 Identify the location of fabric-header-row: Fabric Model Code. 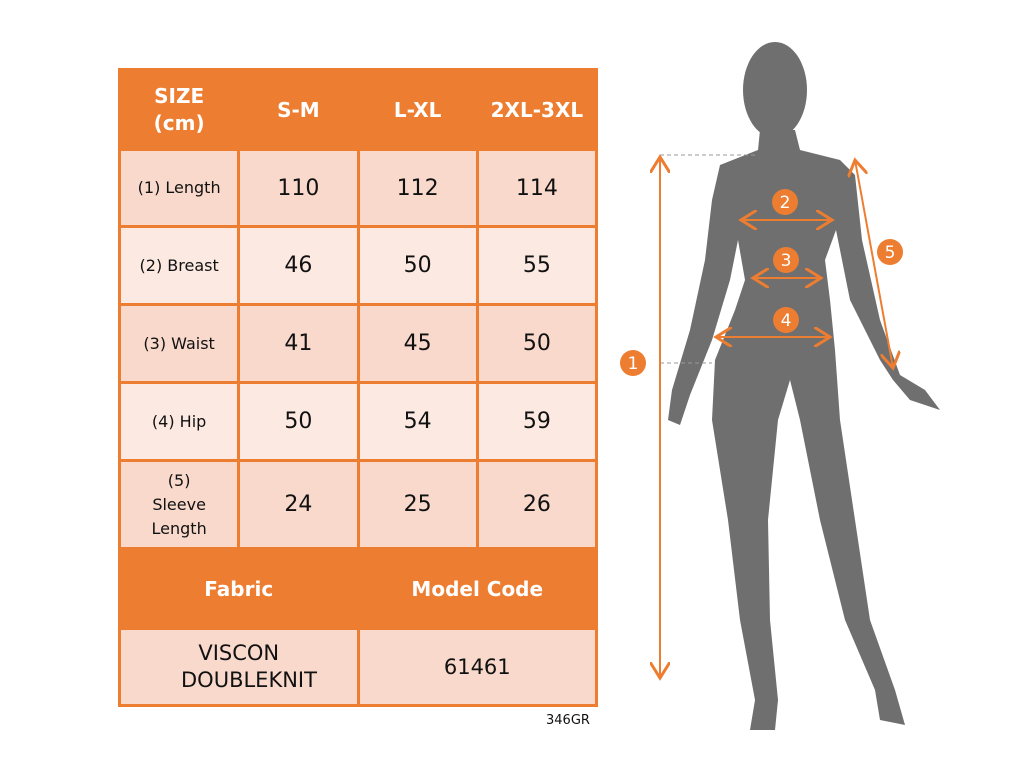
(358, 588).